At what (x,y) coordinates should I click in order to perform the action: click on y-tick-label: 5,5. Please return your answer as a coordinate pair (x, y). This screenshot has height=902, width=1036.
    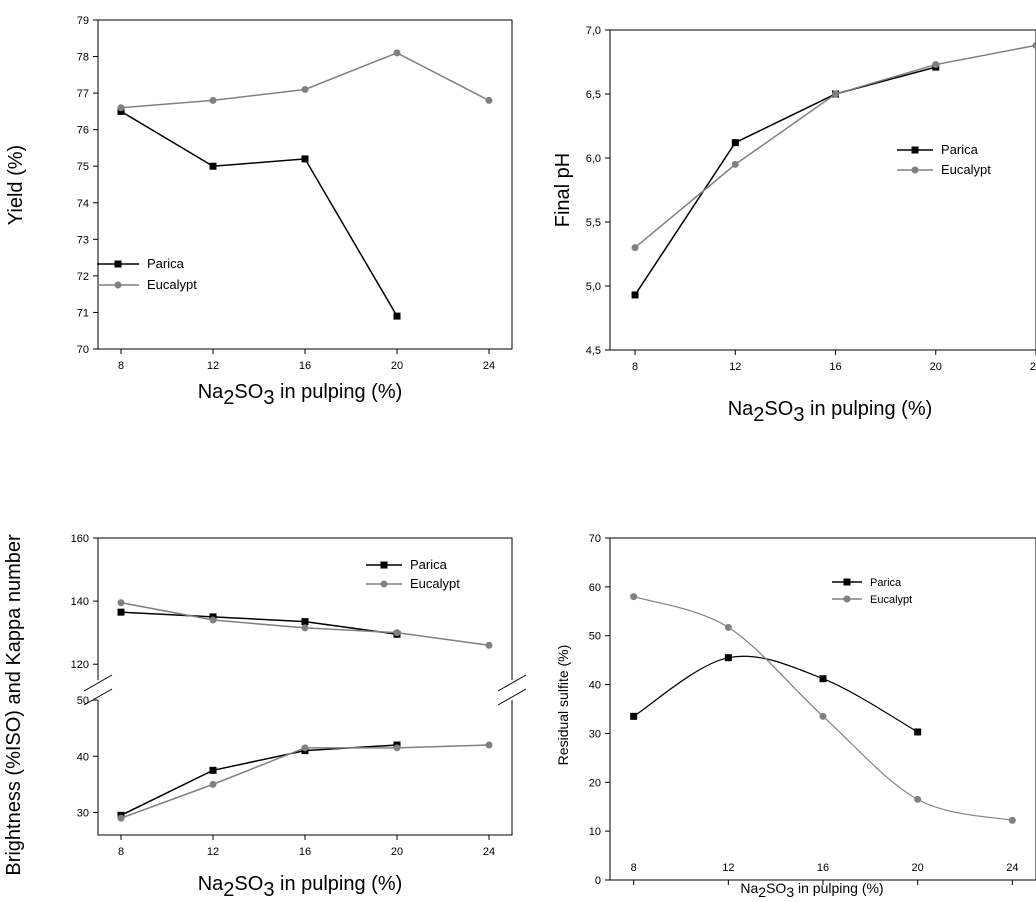
    Looking at the image, I should click on (593, 223).